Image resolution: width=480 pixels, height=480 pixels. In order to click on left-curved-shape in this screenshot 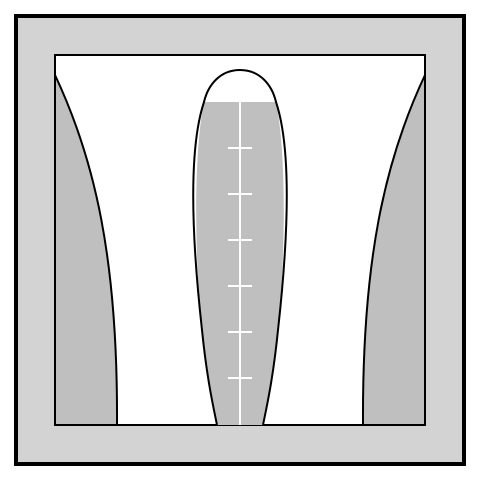, I will do `click(86, 250)`.